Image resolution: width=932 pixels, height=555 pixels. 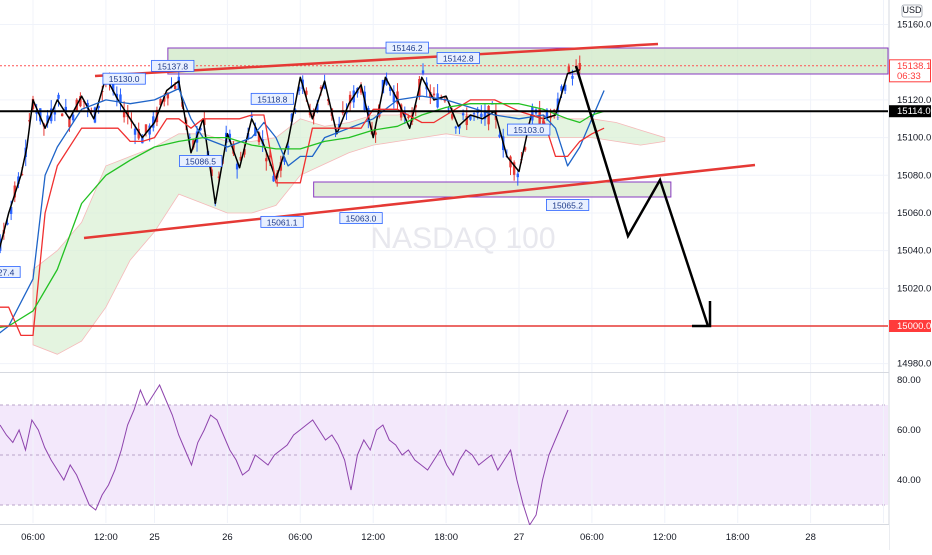 I want to click on x-tick-label: 25, so click(x=154, y=537).